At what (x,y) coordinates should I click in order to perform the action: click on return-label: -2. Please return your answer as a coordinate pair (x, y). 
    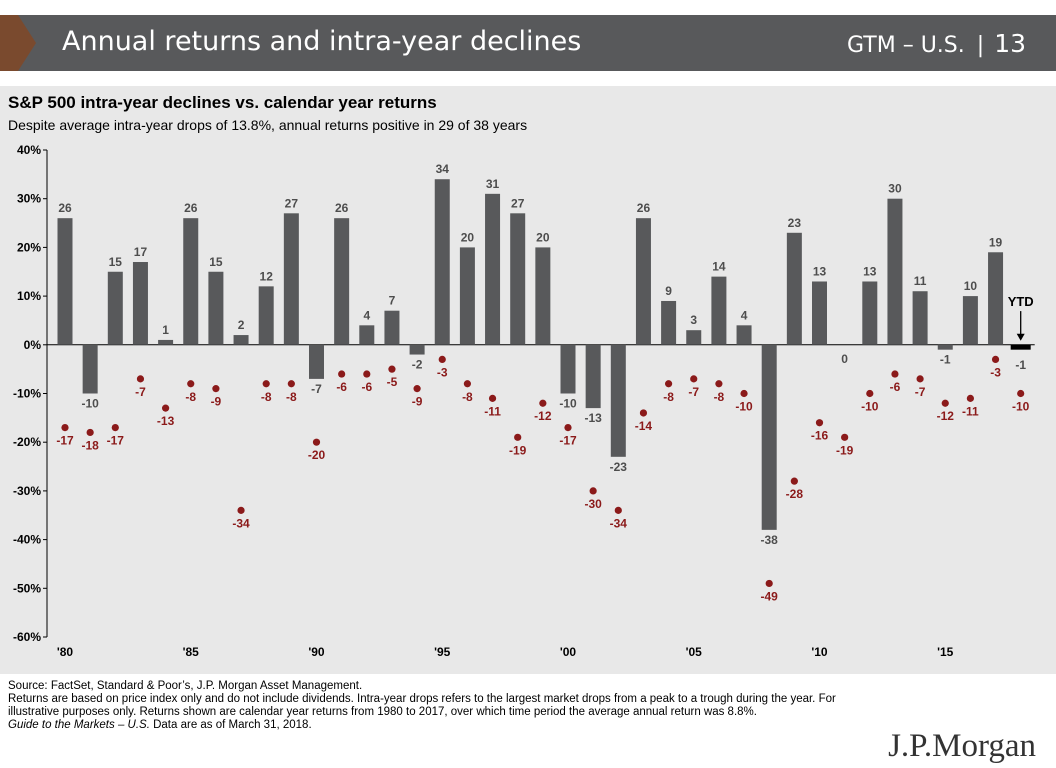
    Looking at the image, I should click on (417, 365).